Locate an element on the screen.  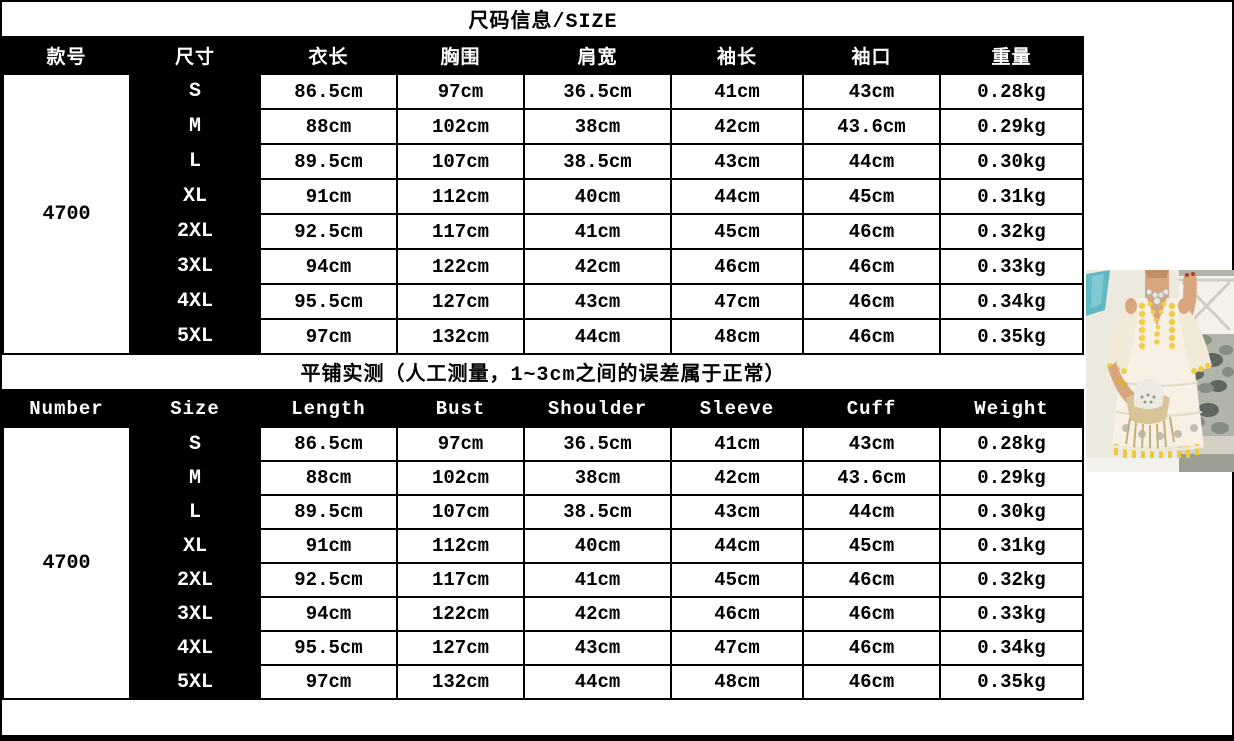
table-note-row: 平铺实测（人工测量，1~3cm之间的误差属于正常） is located at coordinates (543, 372).